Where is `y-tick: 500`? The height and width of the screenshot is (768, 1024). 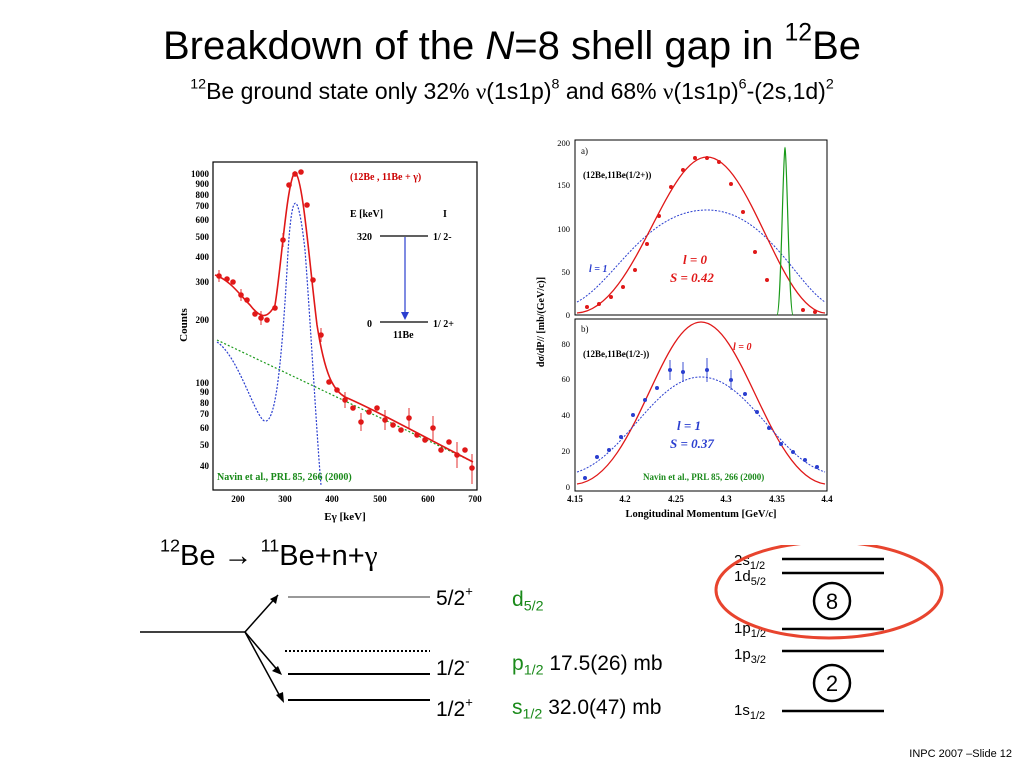
y-tick: 500 is located at coordinates (203, 237).